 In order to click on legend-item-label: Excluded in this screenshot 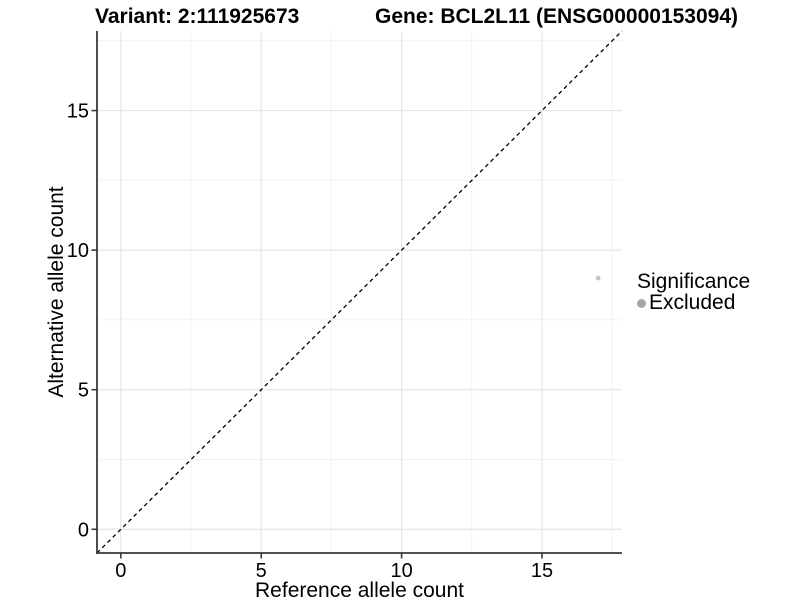, I will do `click(692, 302)`.